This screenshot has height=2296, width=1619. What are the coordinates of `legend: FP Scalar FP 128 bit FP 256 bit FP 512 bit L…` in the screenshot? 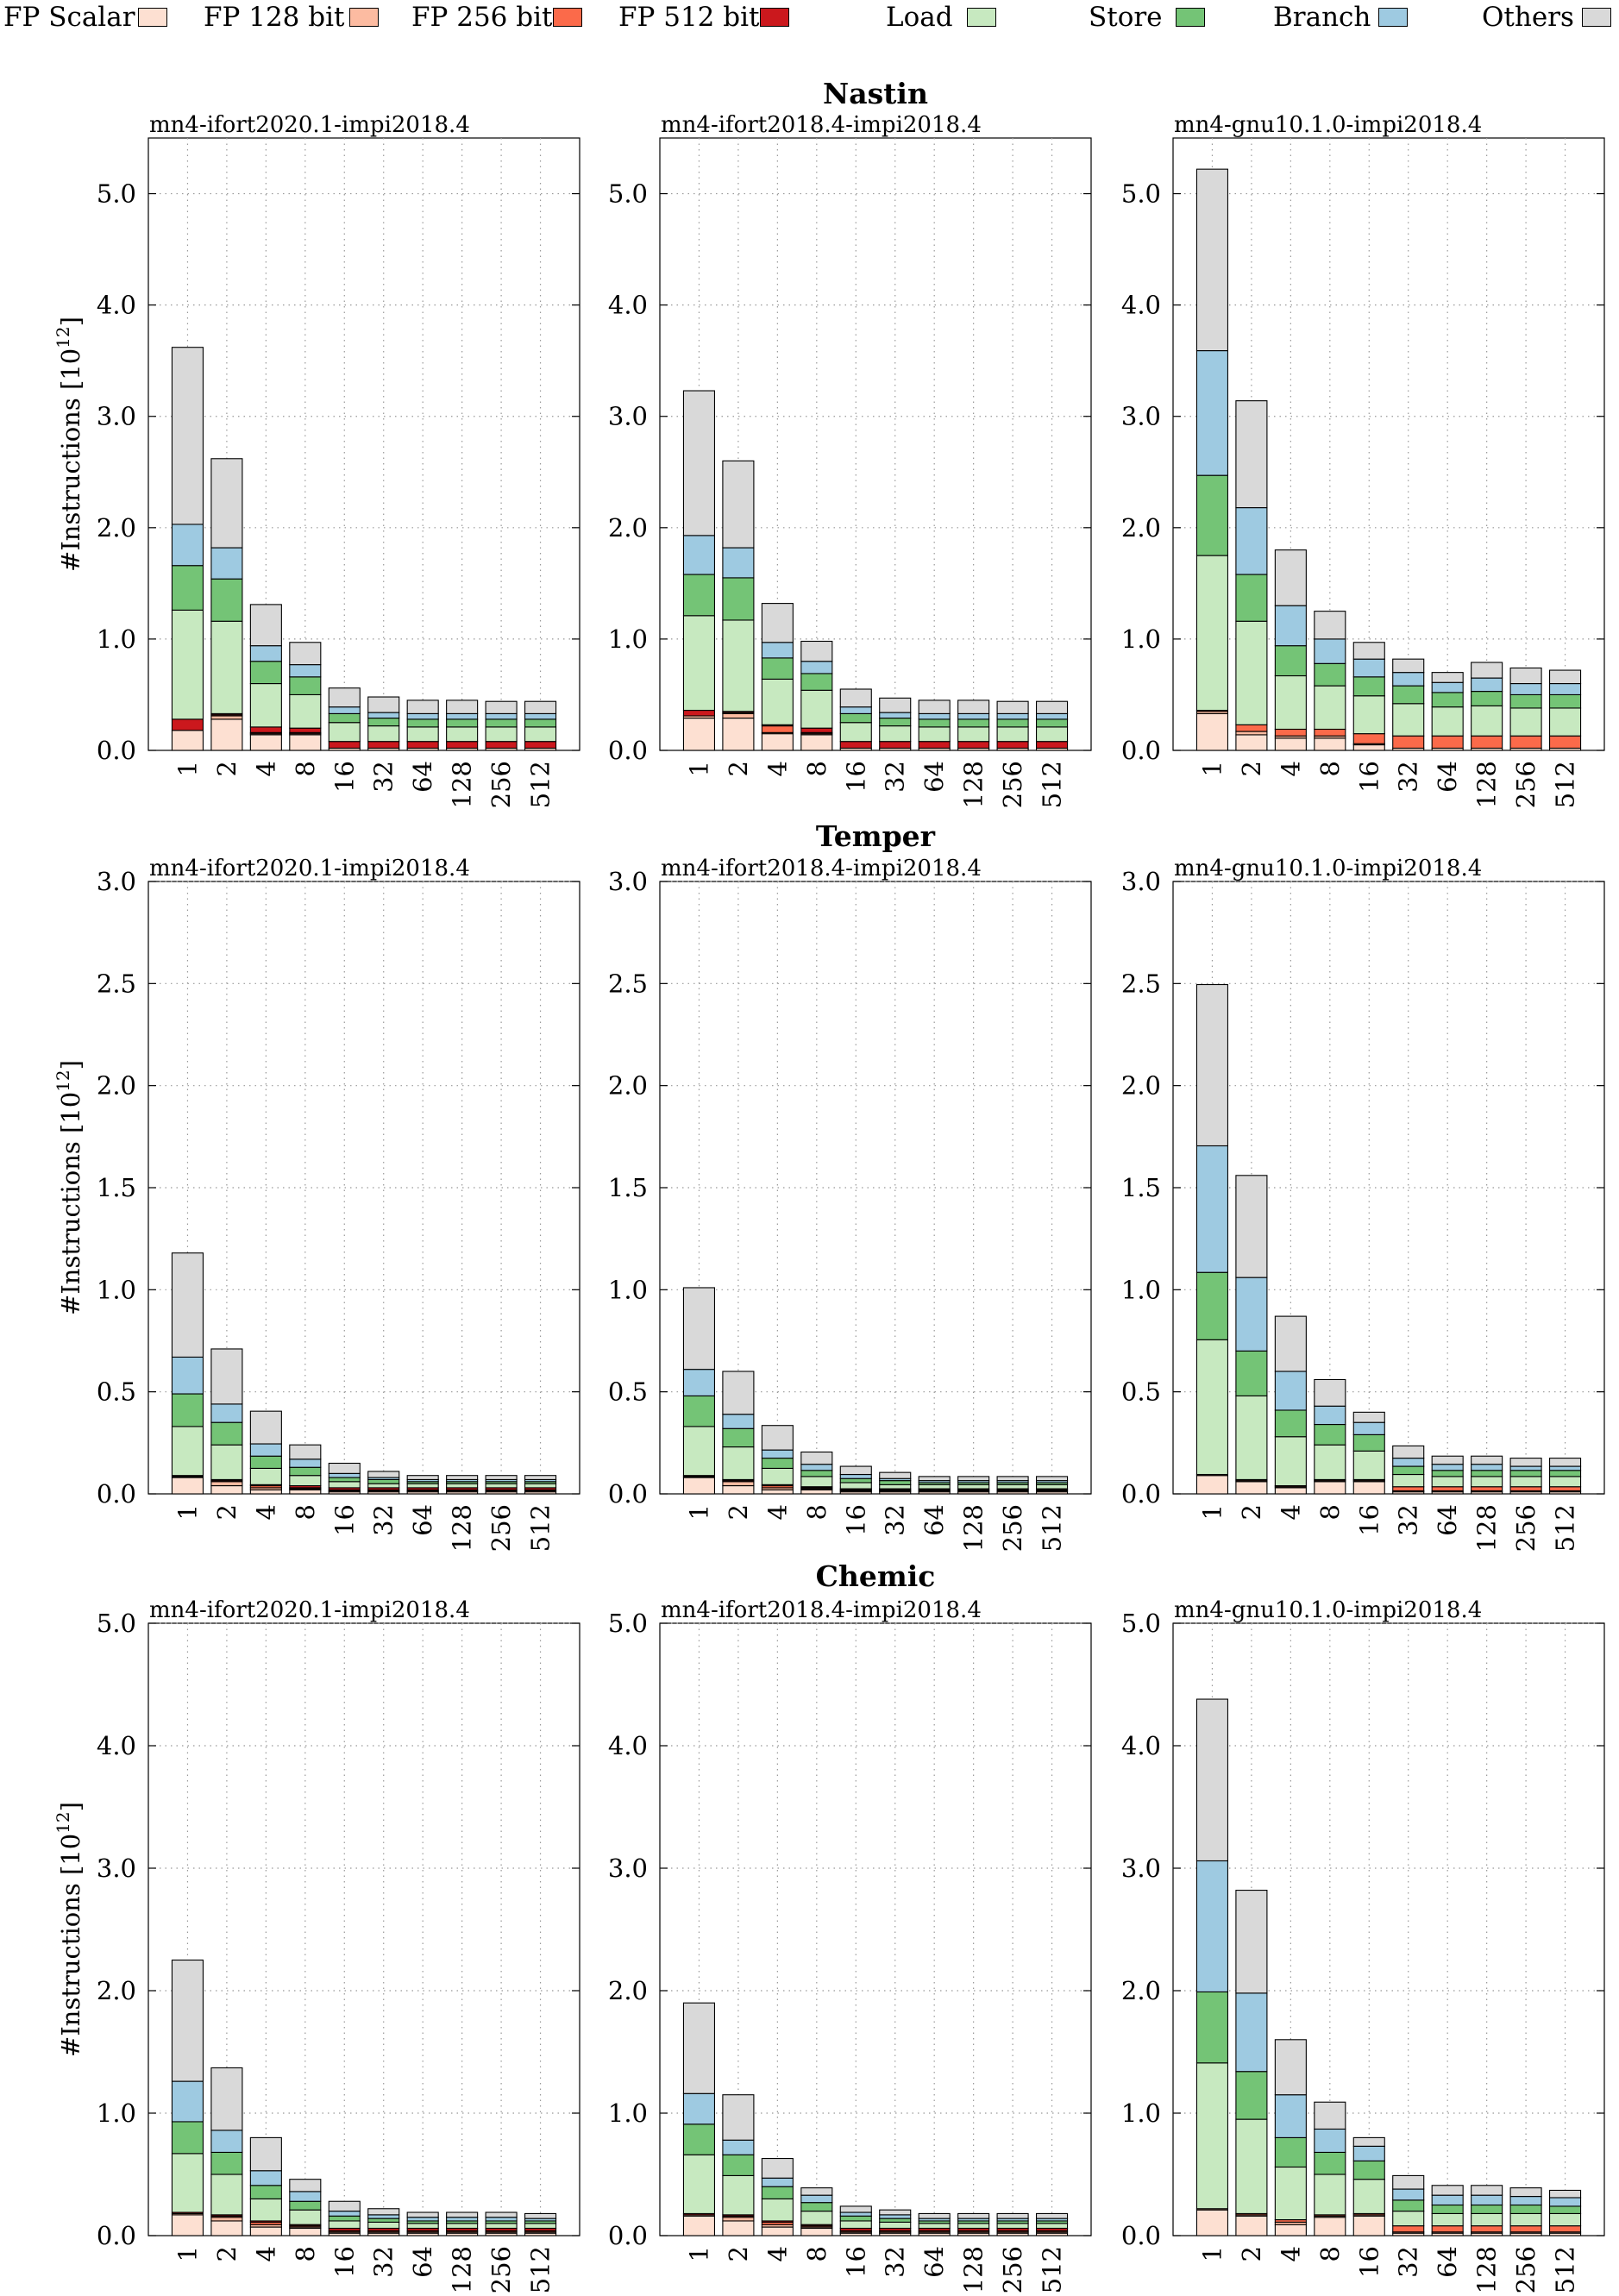 It's located at (809, 18).